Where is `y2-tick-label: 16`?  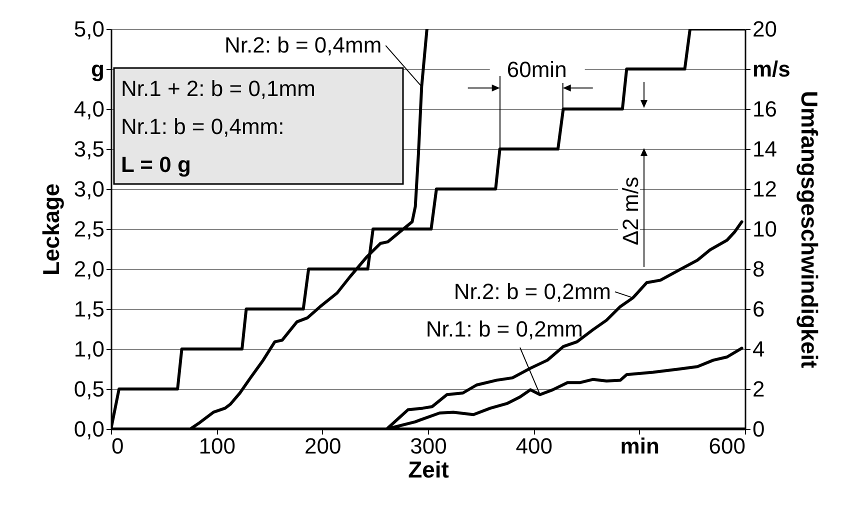
y2-tick-label: 16 is located at coordinates (764, 109).